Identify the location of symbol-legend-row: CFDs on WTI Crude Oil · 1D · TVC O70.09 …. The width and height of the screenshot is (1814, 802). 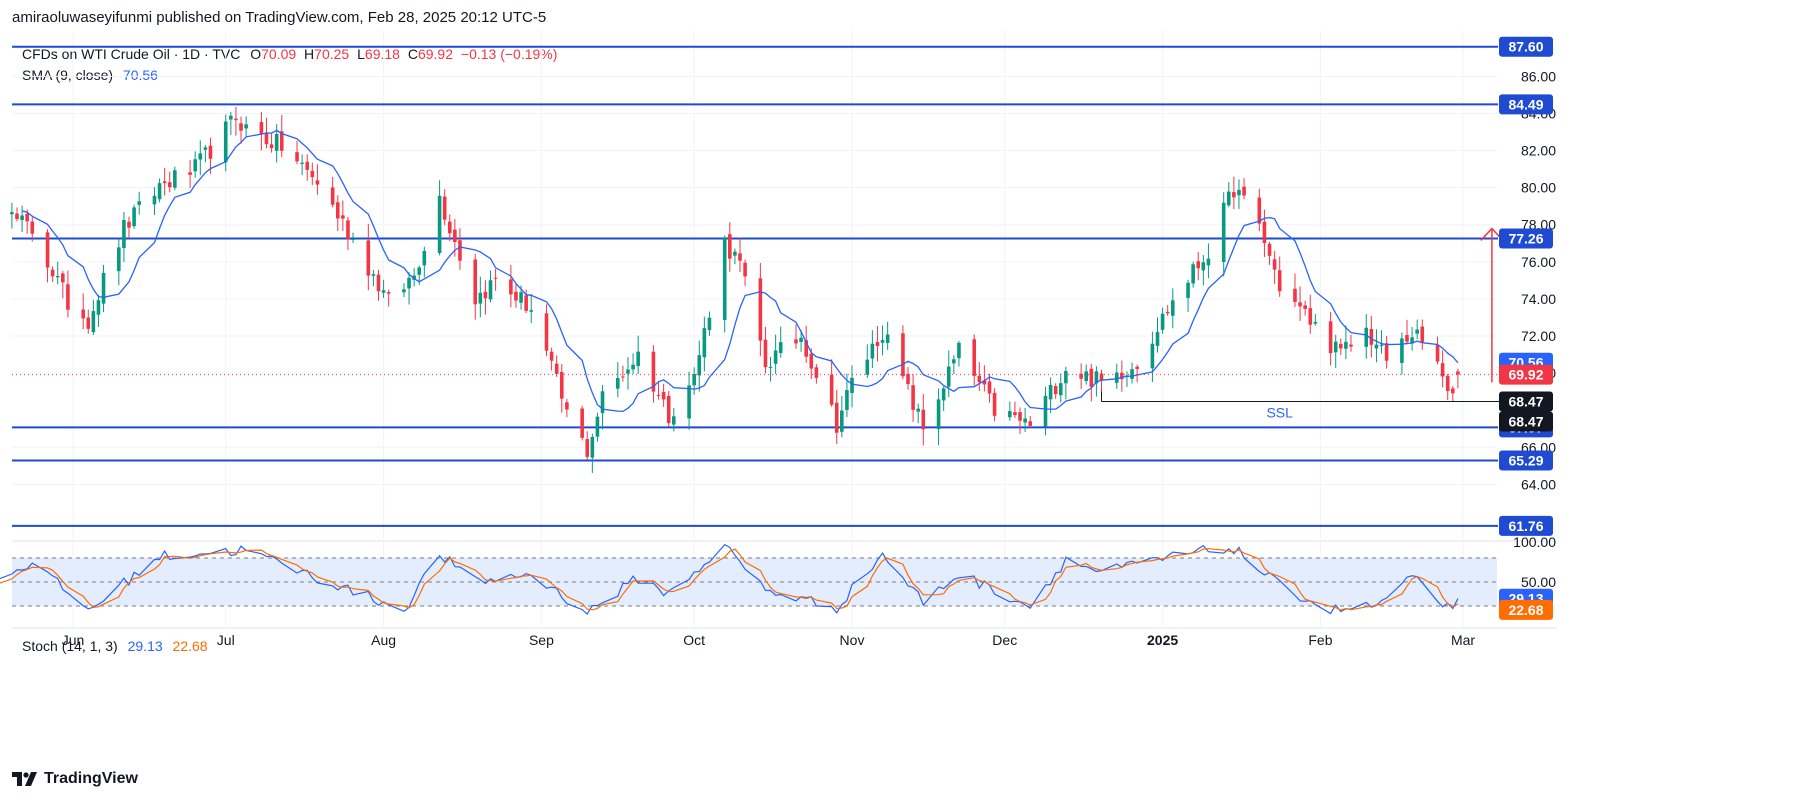
(289, 54).